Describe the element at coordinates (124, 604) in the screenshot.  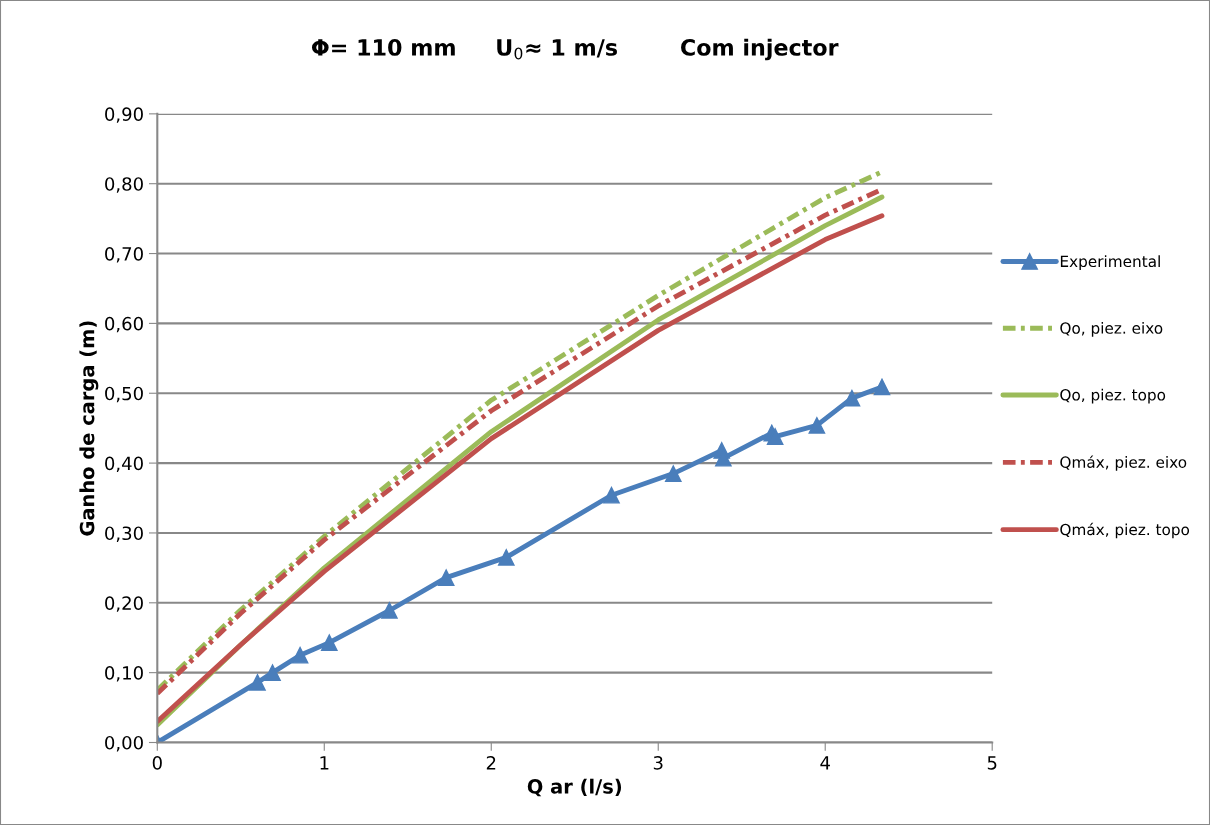
I see `y-tick-label: 0,20` at that location.